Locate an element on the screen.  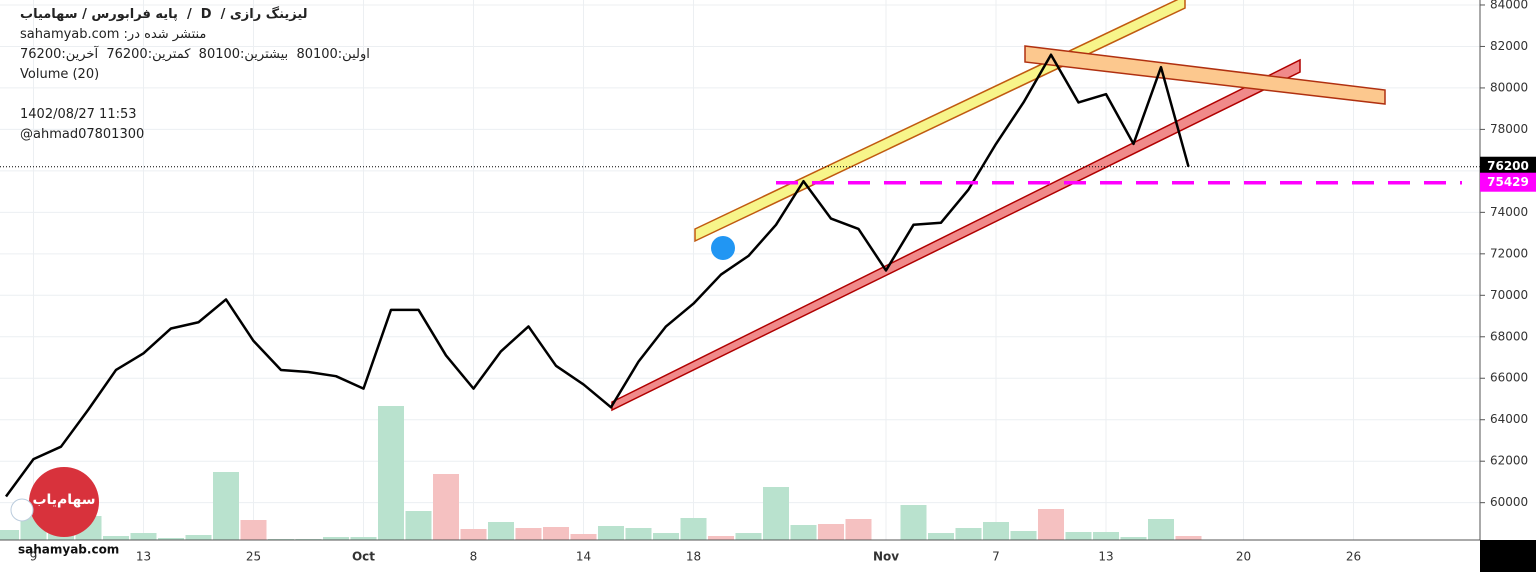
orange-channel is located at coordinates (1205, 75).